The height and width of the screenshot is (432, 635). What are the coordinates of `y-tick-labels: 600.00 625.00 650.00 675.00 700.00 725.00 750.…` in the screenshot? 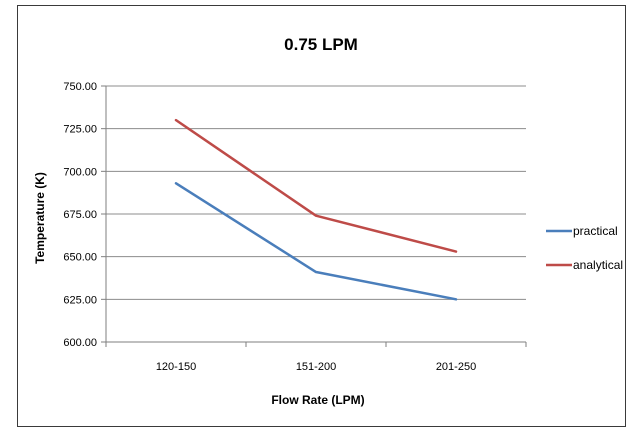 It's located at (80, 215).